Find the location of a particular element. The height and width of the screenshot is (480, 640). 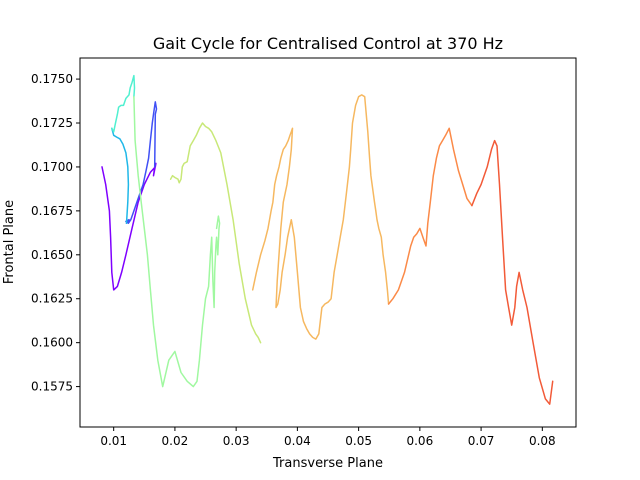

x-tick-label: 0.08 is located at coordinates (542, 441).